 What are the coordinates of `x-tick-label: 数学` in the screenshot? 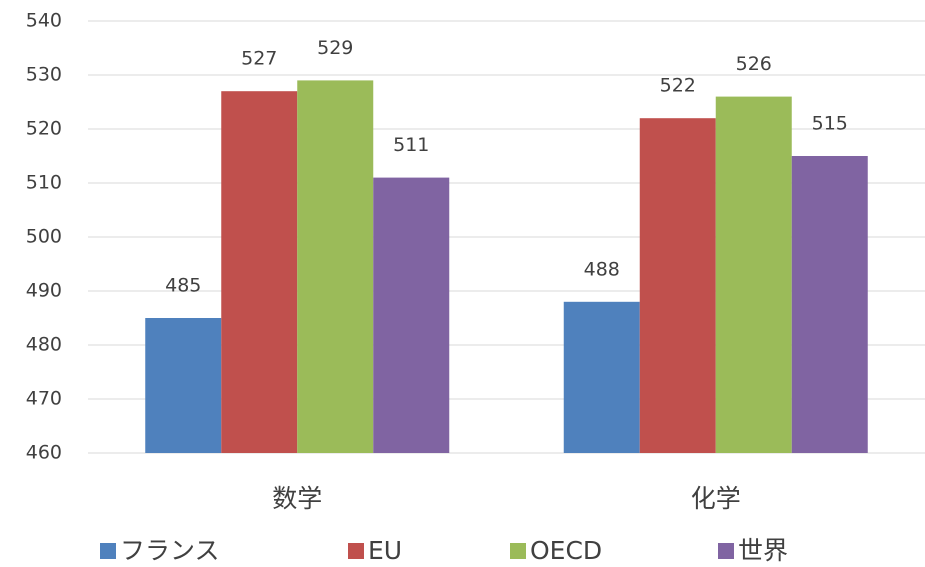 It's located at (297, 498).